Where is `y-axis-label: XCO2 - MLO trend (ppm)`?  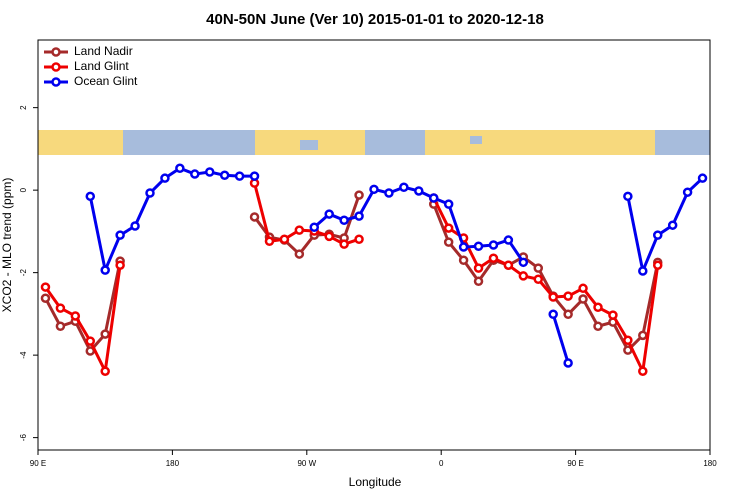 y-axis-label: XCO2 - MLO trend (ppm) is located at coordinates (7, 245).